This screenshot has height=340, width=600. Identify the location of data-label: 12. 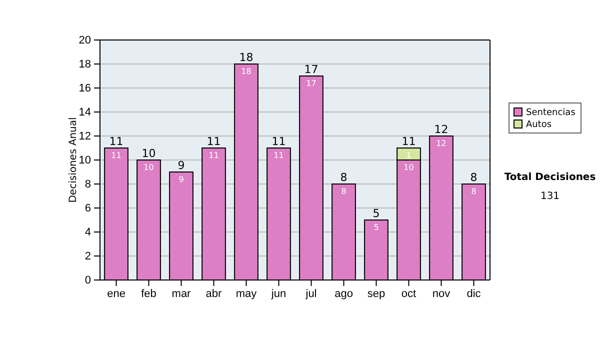
(441, 143).